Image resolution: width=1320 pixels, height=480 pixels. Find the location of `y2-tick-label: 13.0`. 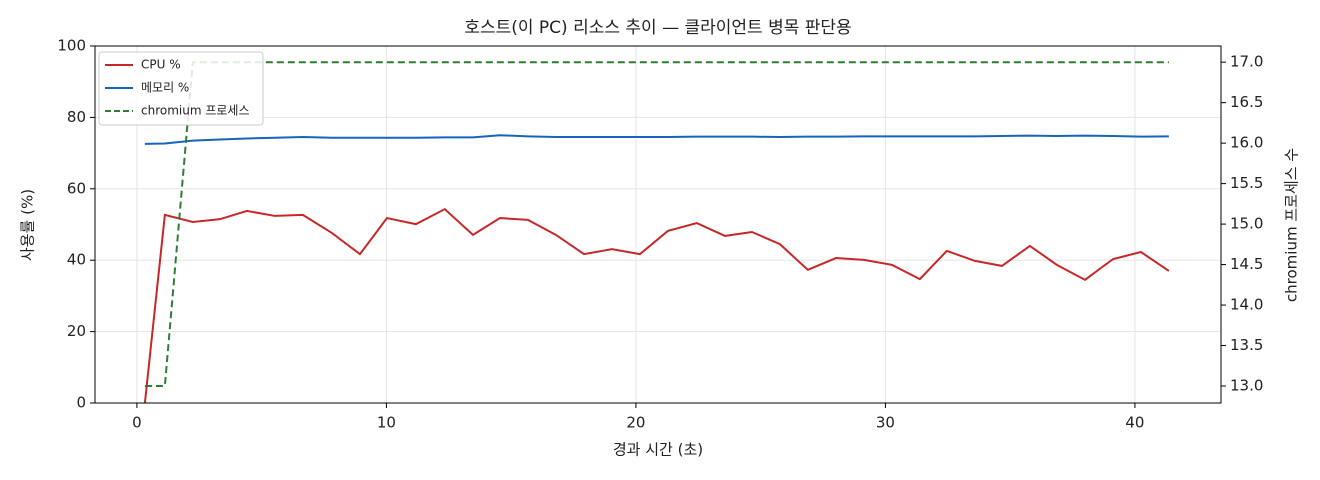

y2-tick-label: 13.0 is located at coordinates (1246, 386).